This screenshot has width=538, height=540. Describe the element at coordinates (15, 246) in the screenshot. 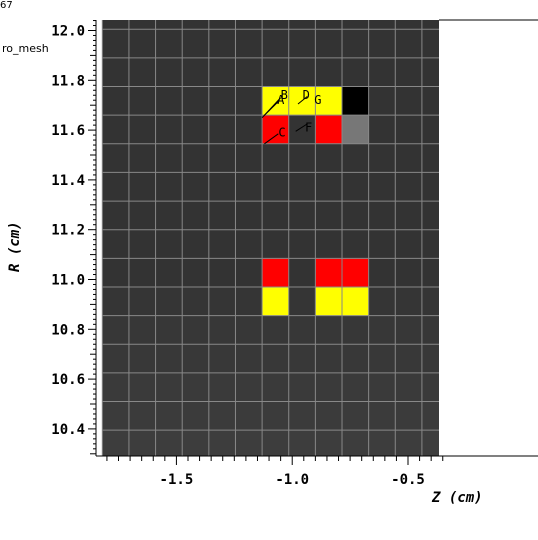

I see `y-axis-title: R (cm)` at that location.